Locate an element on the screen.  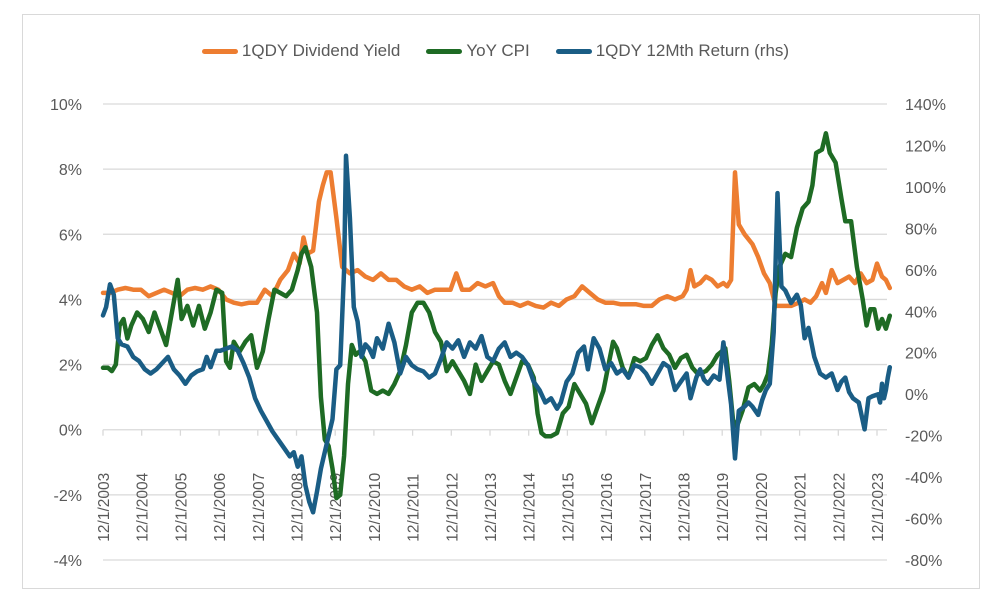
x-tick-label: 12/1/2005 is located at coordinates (181, 507).